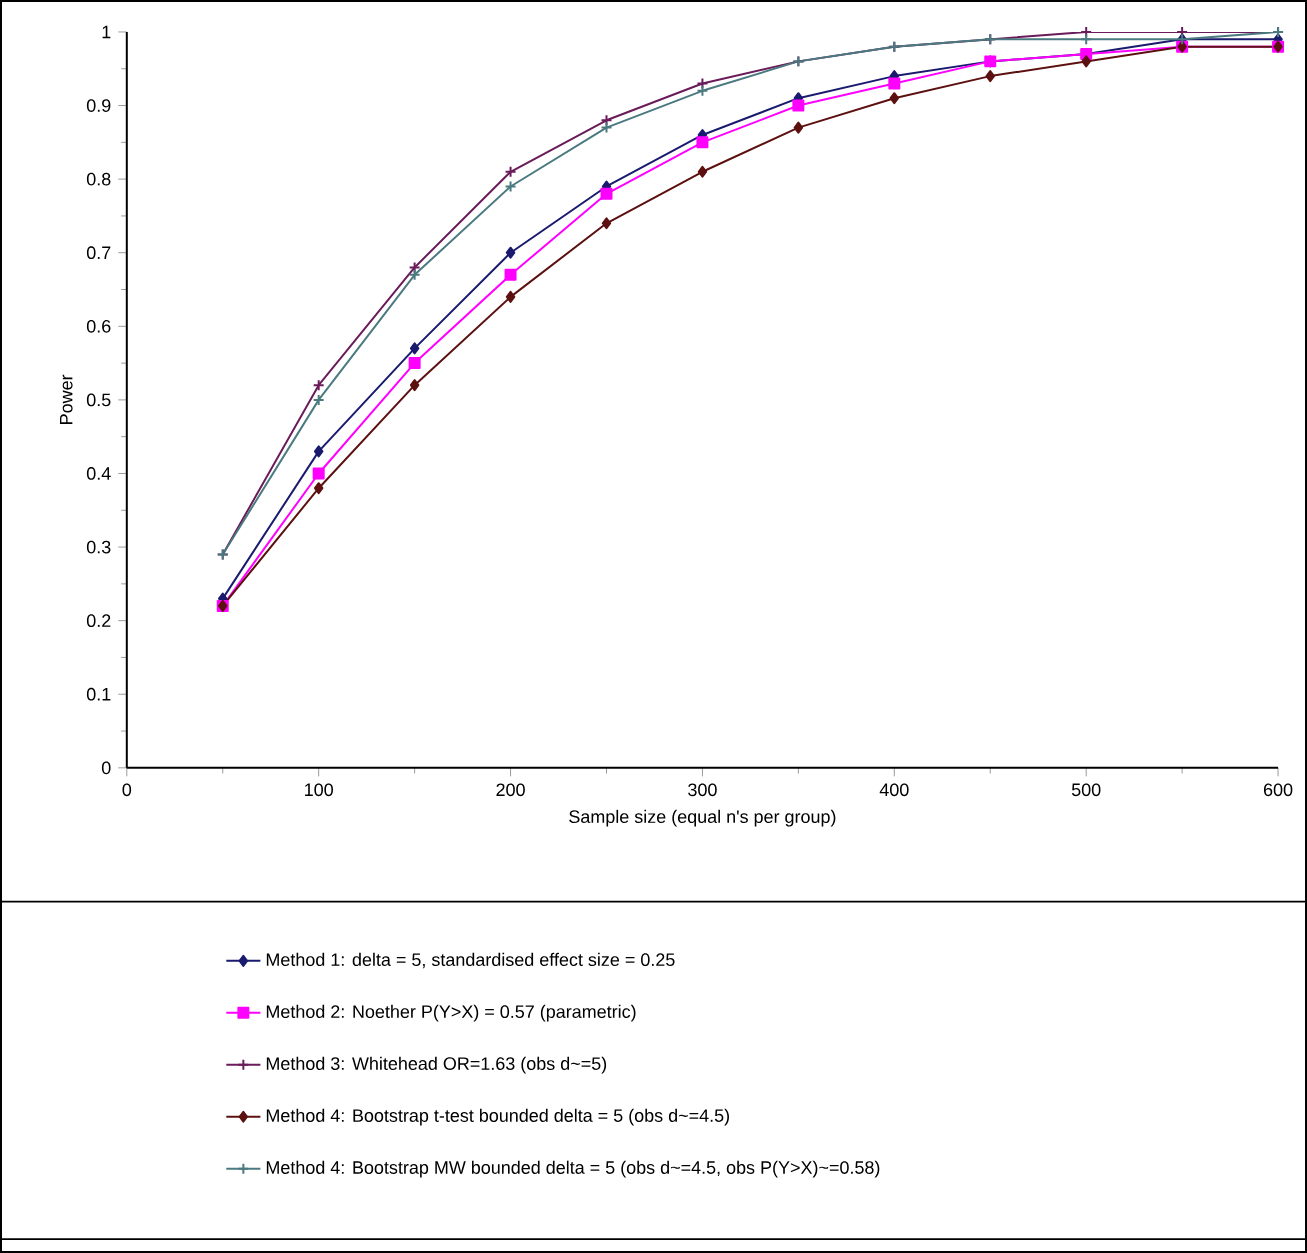  I want to click on x-tick-label: 100, so click(319, 790).